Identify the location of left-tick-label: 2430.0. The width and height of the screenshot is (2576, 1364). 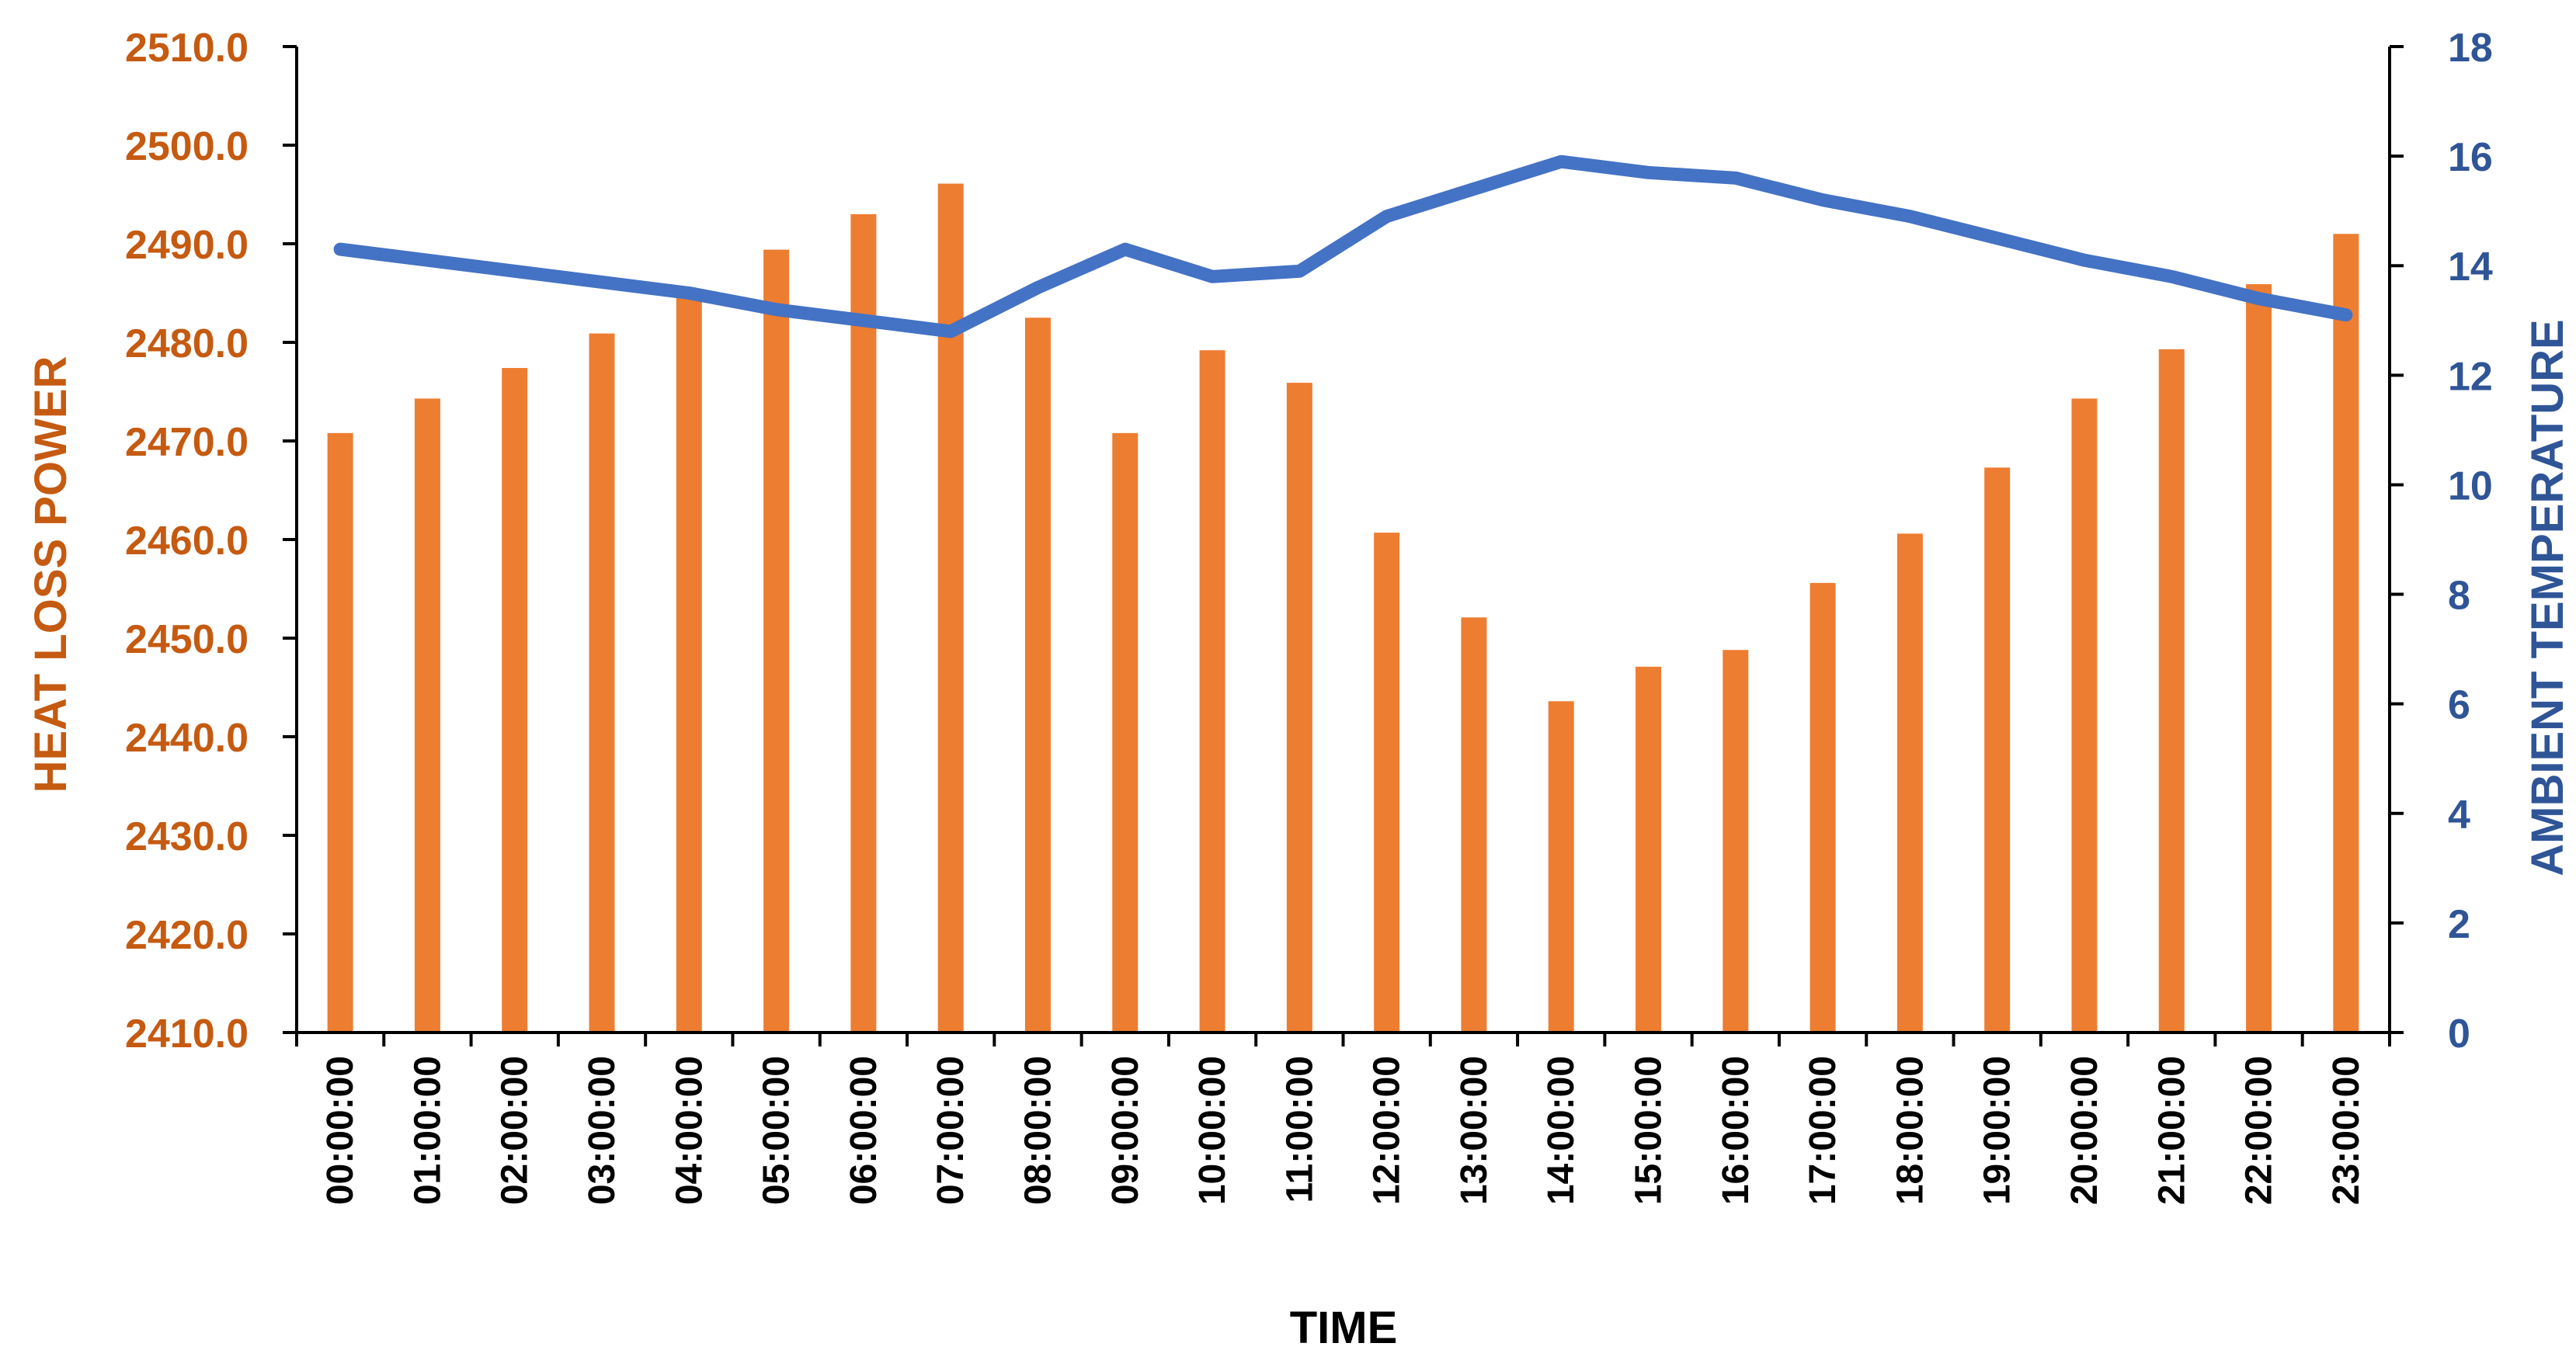
(187, 836).